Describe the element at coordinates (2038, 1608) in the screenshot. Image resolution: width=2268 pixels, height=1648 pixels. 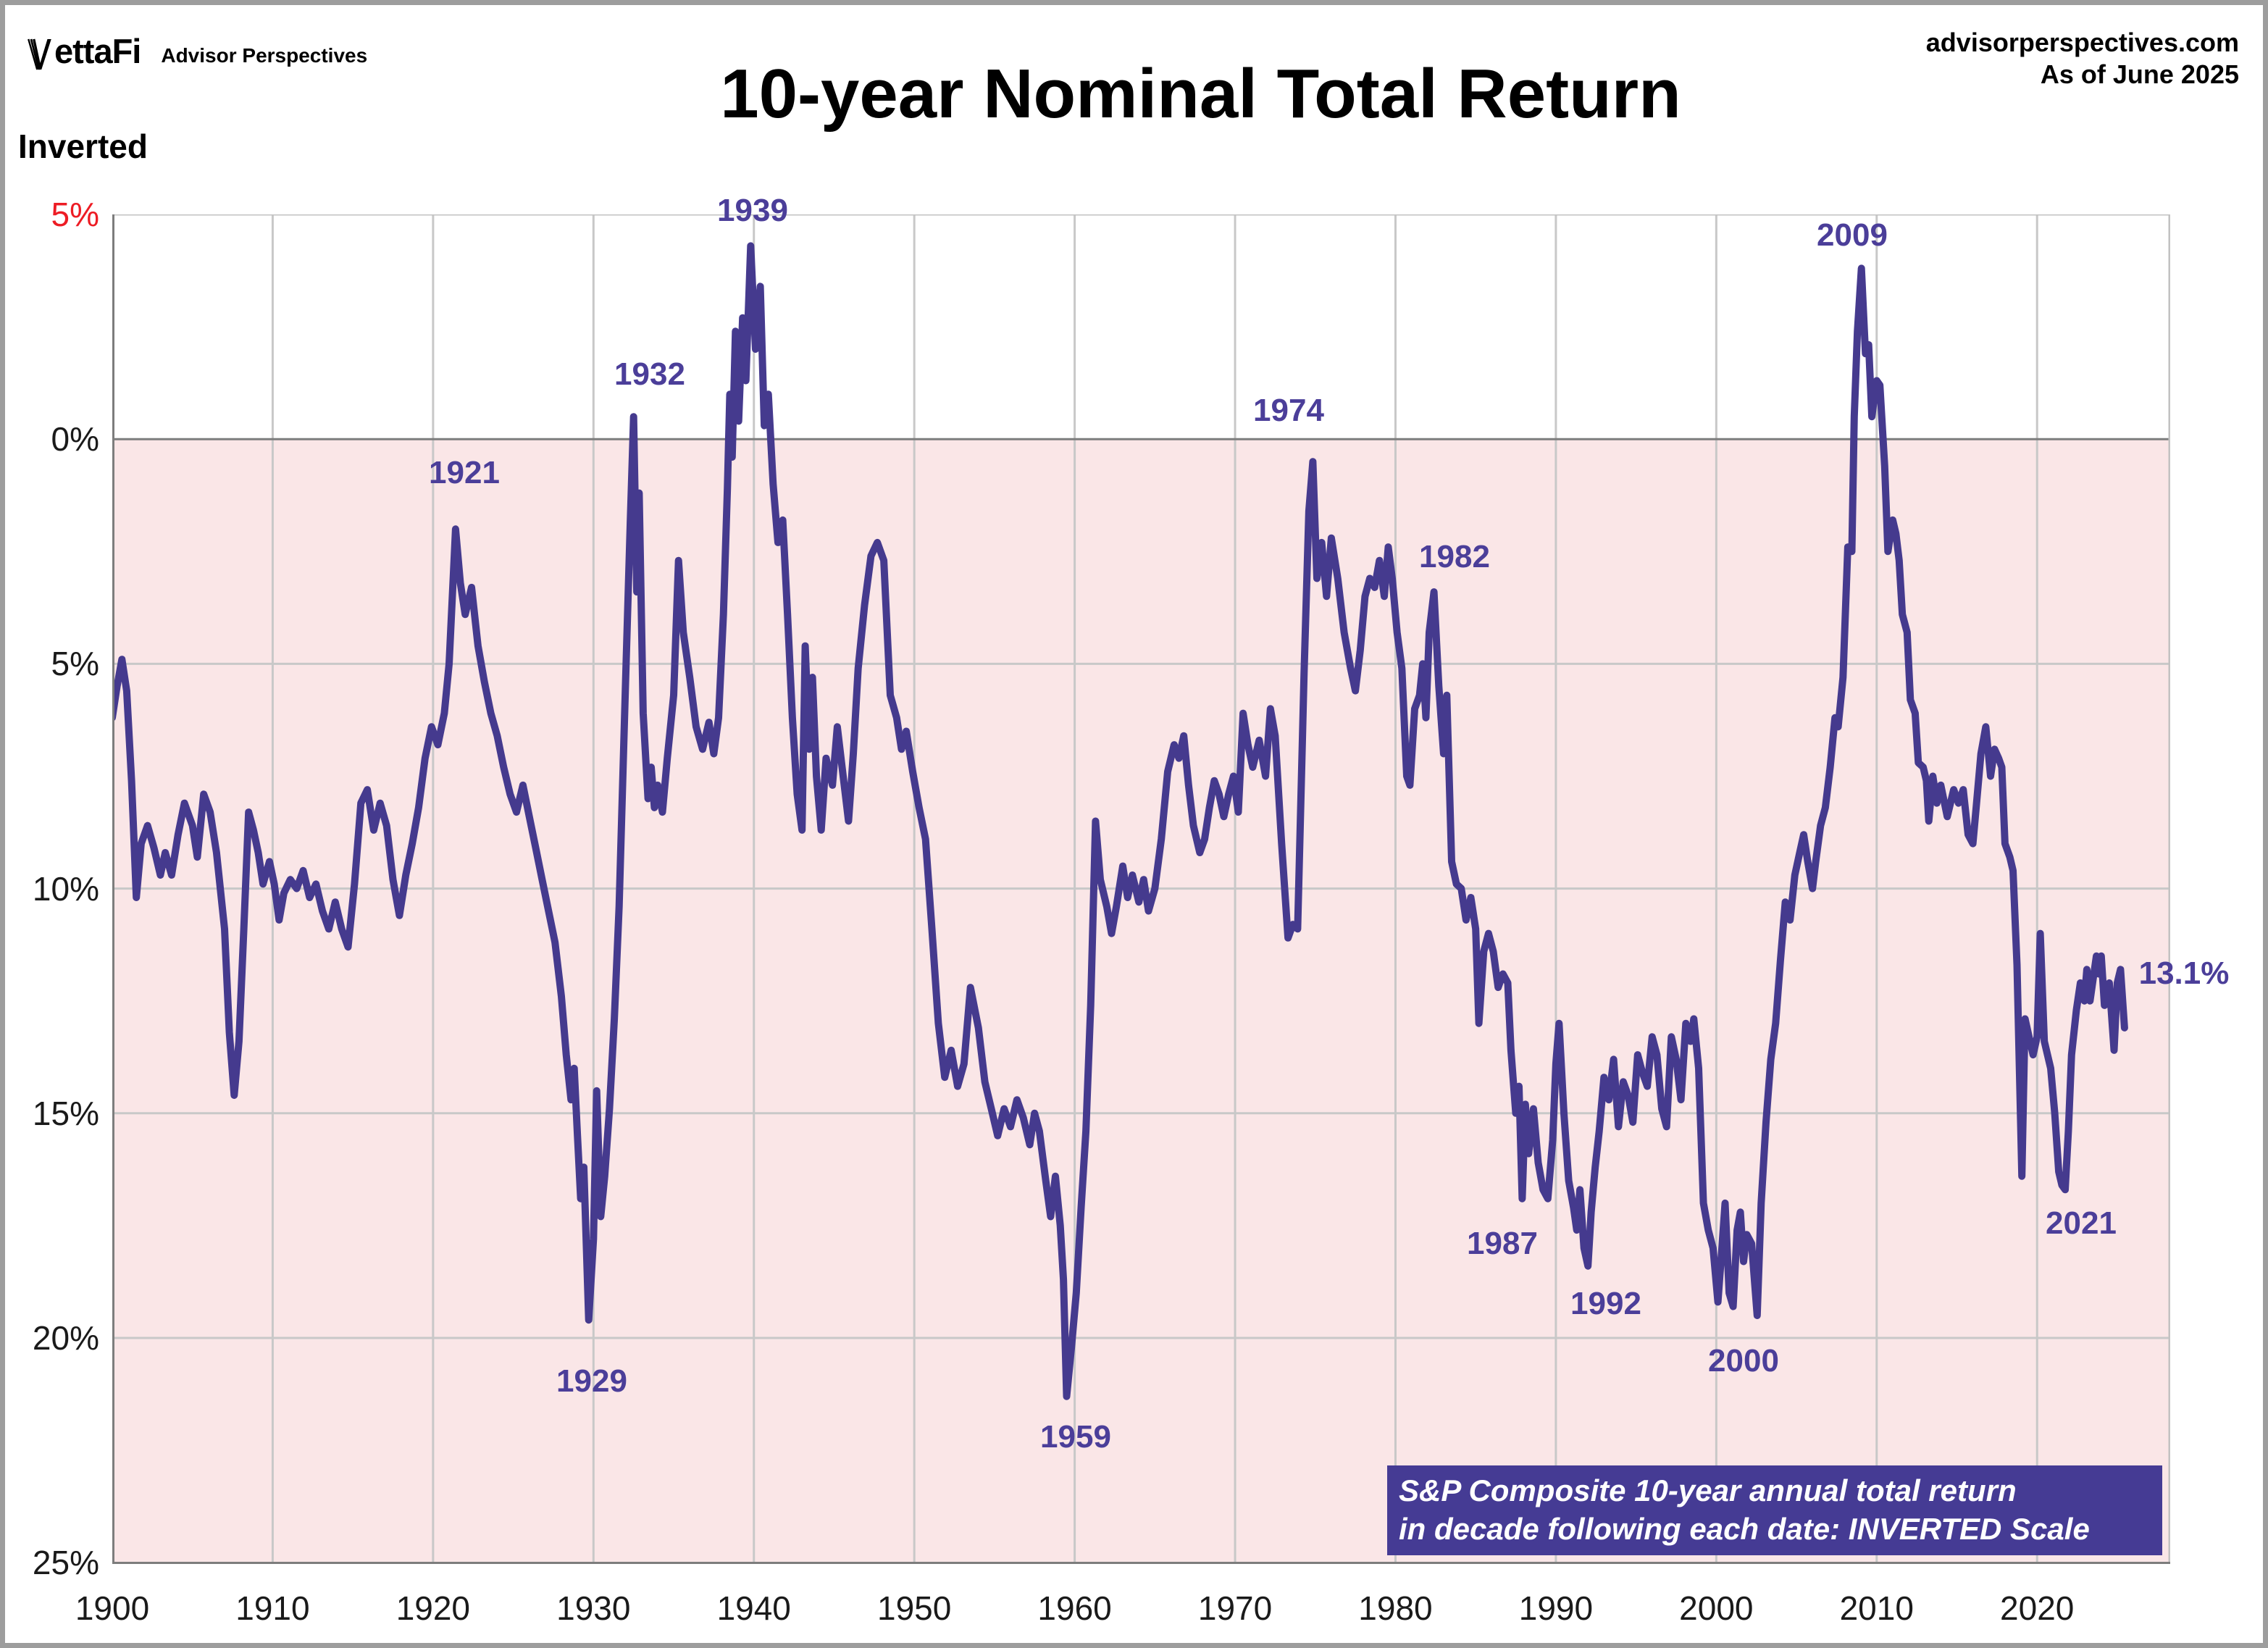
I see `x-tick-2020: 2020` at that location.